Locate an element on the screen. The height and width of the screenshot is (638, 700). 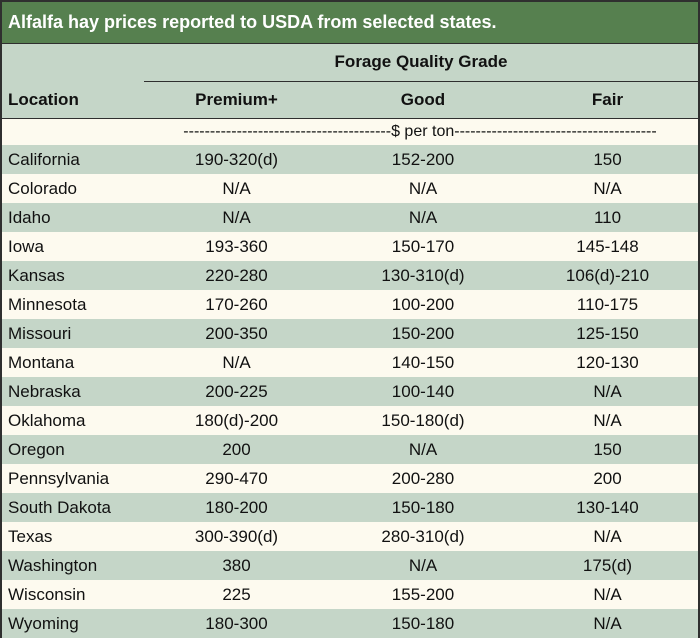
forage-quality-grade-heading: Forage Quality Grade is located at coordinates (421, 61).